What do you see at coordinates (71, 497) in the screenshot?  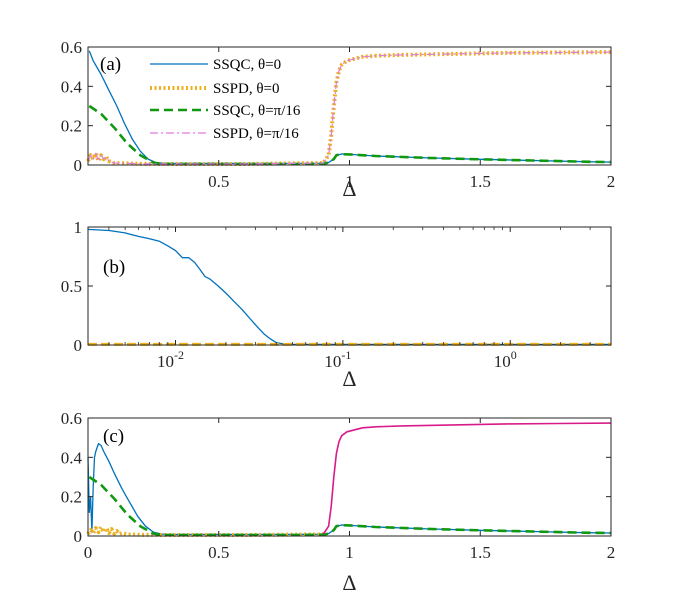 I see `y-tick-label-c-1: 0.2` at bounding box center [71, 497].